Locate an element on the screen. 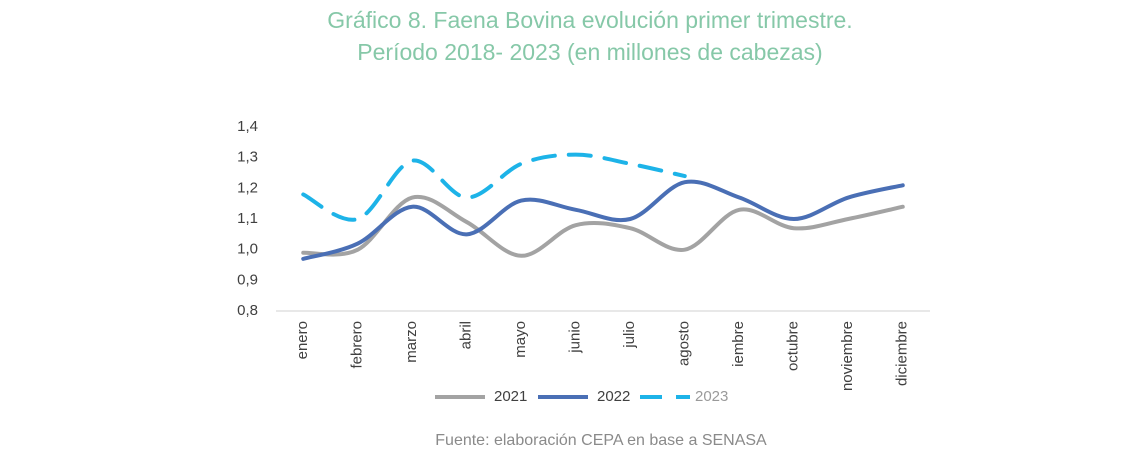 The image size is (1131, 464). x-tick-label: octubre is located at coordinates (793, 346).